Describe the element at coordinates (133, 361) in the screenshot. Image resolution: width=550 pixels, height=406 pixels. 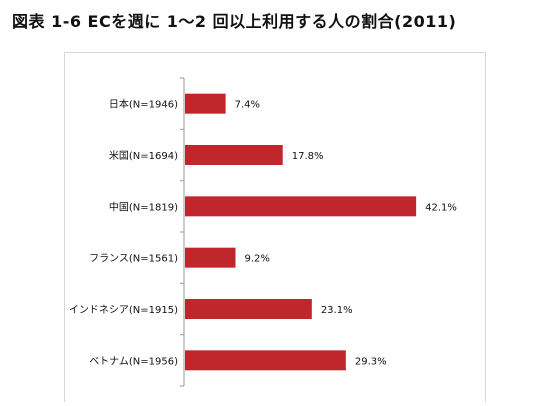
I see `category-label: ベトナム(N=1956)` at that location.